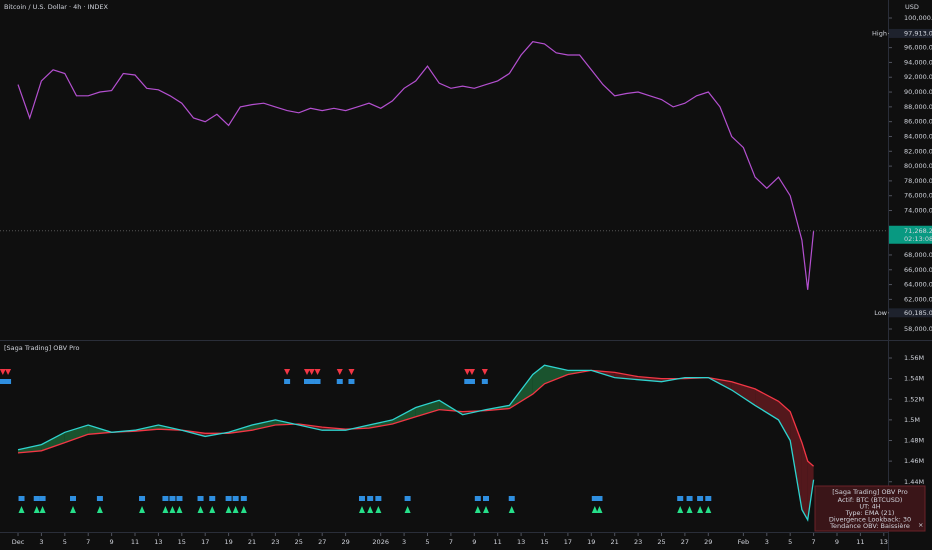  Describe the element at coordinates (914, 461) in the screenshot. I see `y-tick-label: 1.46M` at that location.